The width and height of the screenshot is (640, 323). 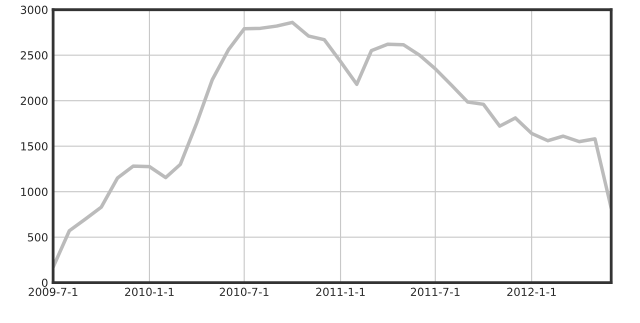 I want to click on y-tick-label: 0, so click(x=45, y=283).